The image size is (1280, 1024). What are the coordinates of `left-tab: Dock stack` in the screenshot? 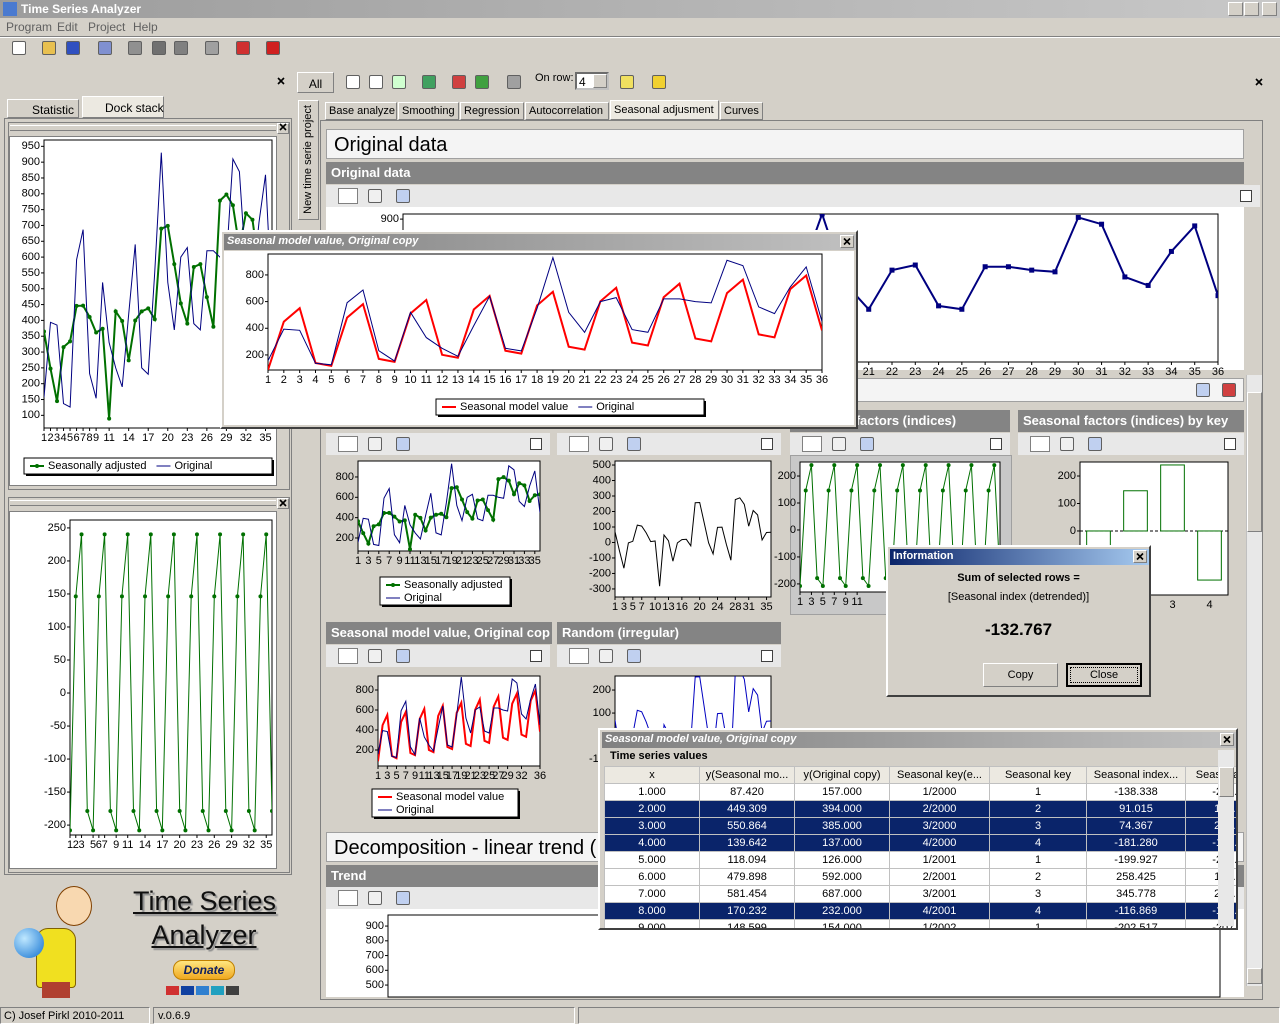 It's located at (123, 107).